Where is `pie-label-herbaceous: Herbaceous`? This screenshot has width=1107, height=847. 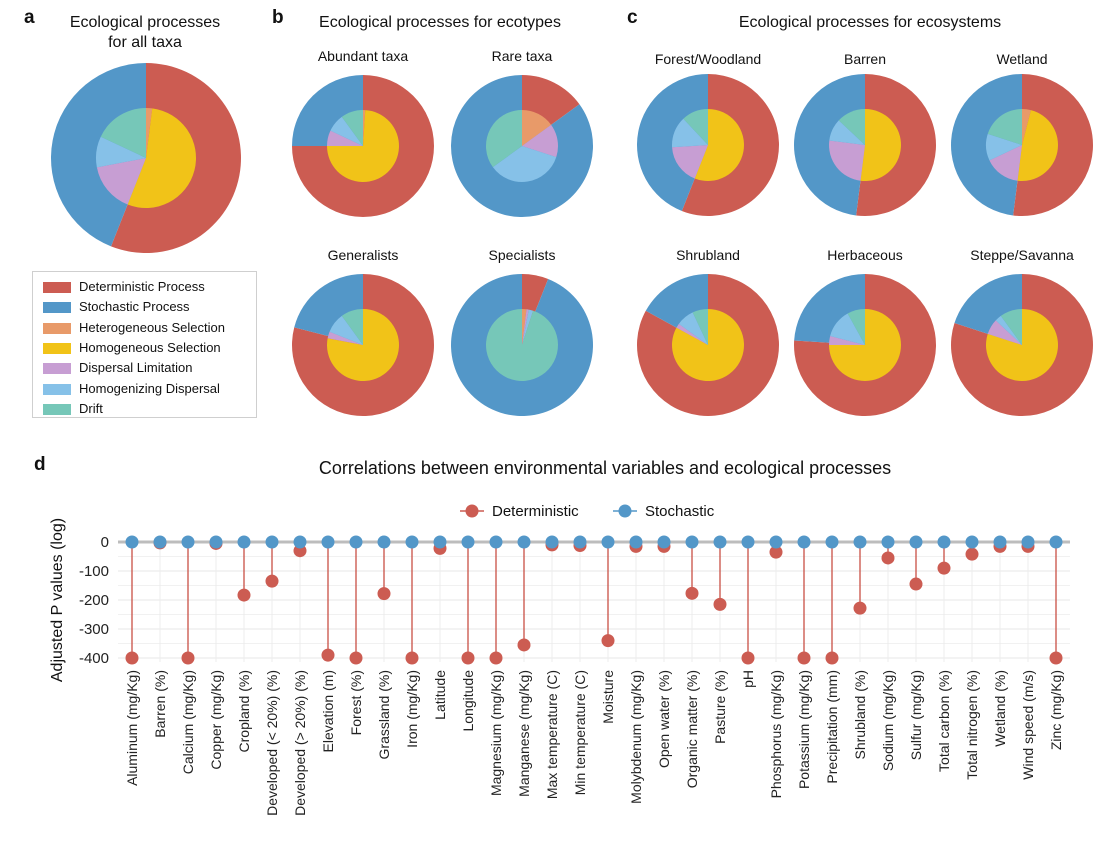 pie-label-herbaceous: Herbaceous is located at coordinates (865, 255).